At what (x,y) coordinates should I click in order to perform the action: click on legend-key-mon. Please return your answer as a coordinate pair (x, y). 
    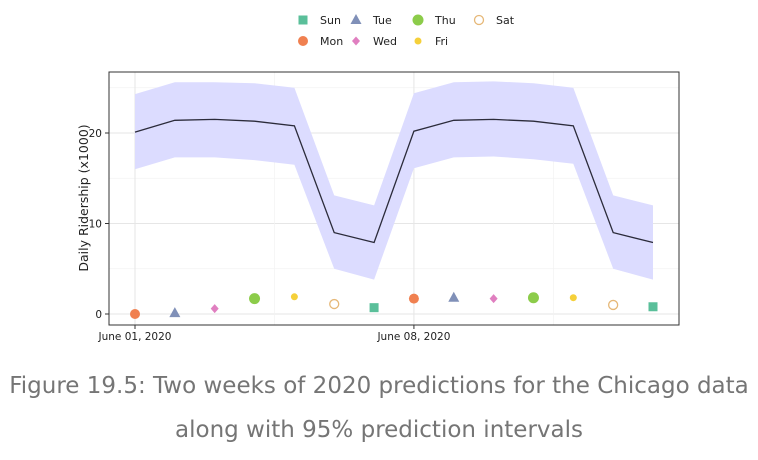
    Looking at the image, I should click on (303, 41).